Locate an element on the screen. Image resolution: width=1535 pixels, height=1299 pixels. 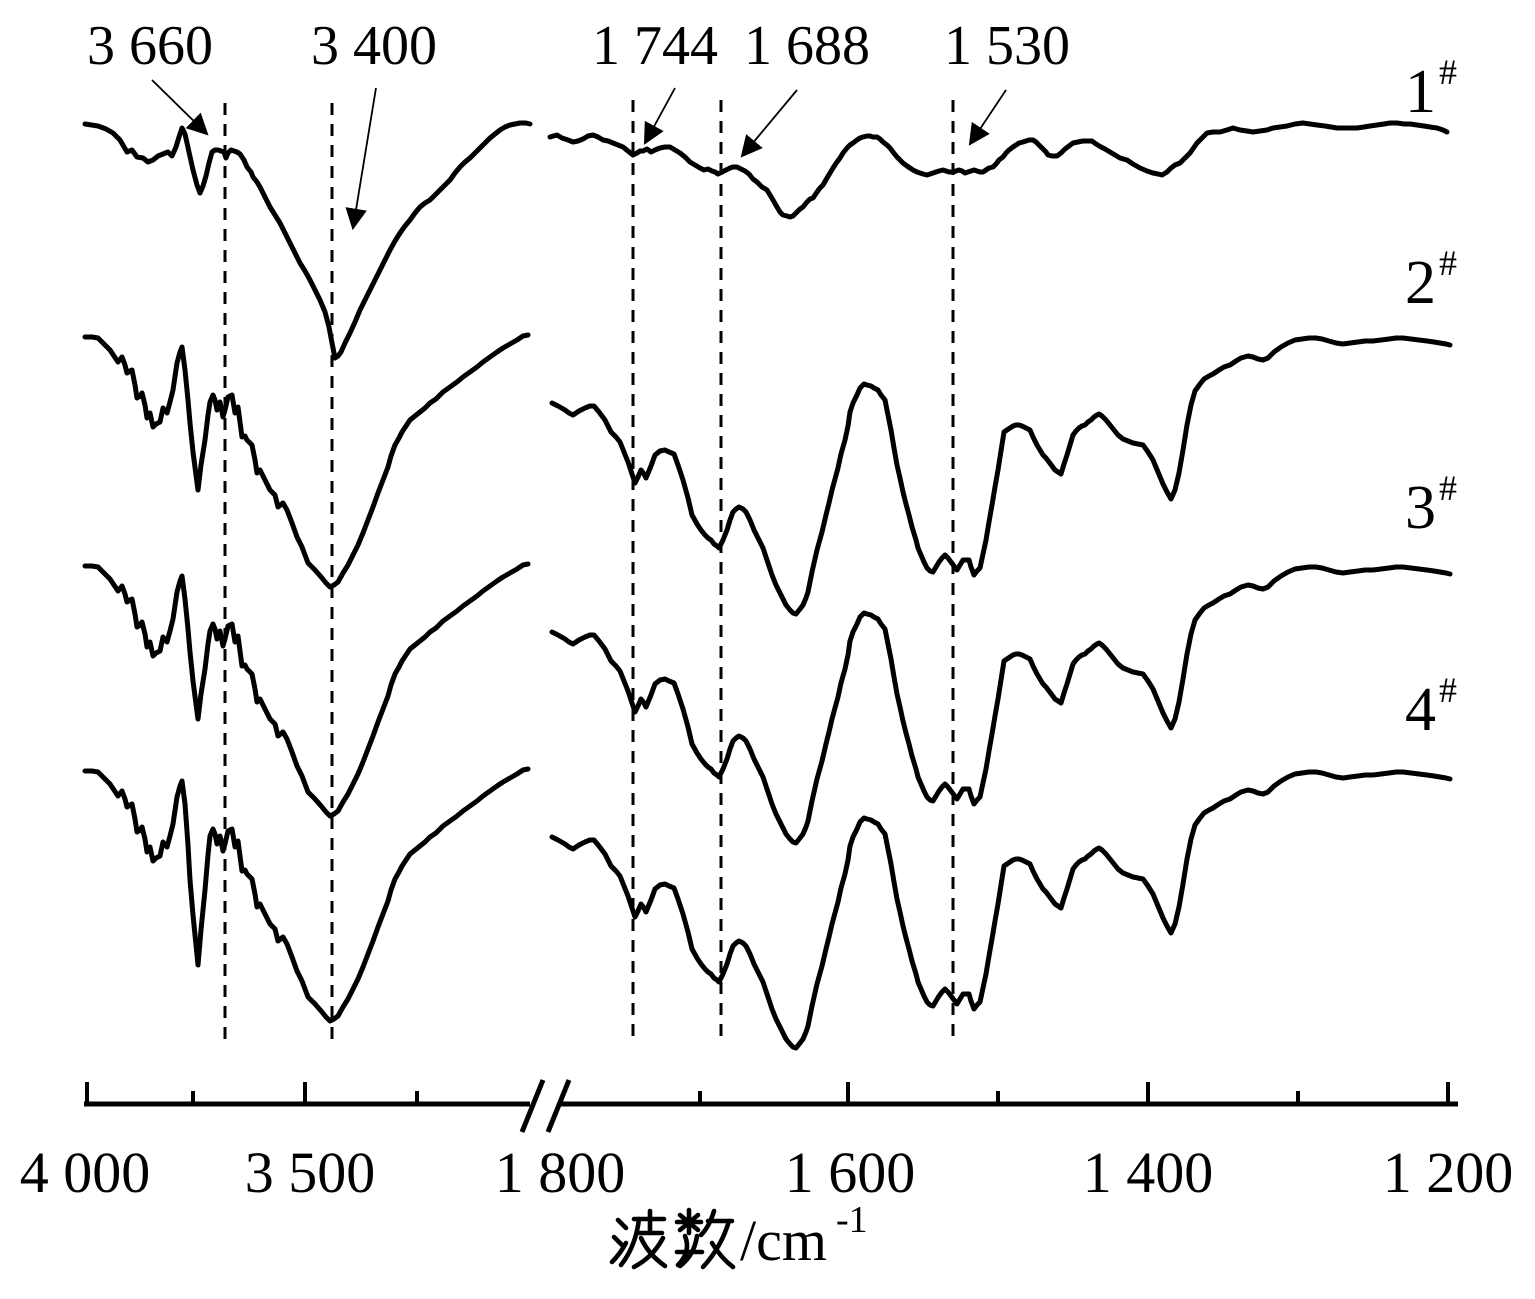
band-label-1530: 1 530 is located at coordinates (1007, 46).